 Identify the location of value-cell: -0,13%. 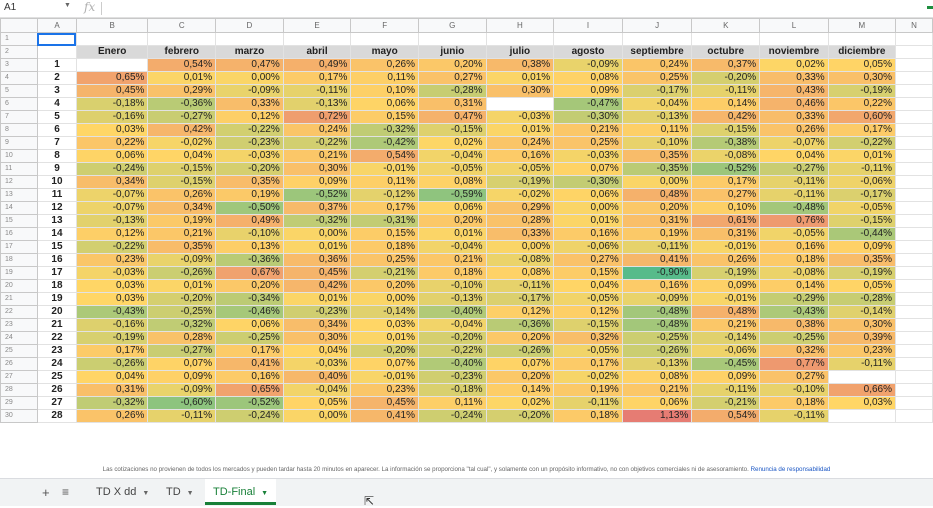
(112, 221).